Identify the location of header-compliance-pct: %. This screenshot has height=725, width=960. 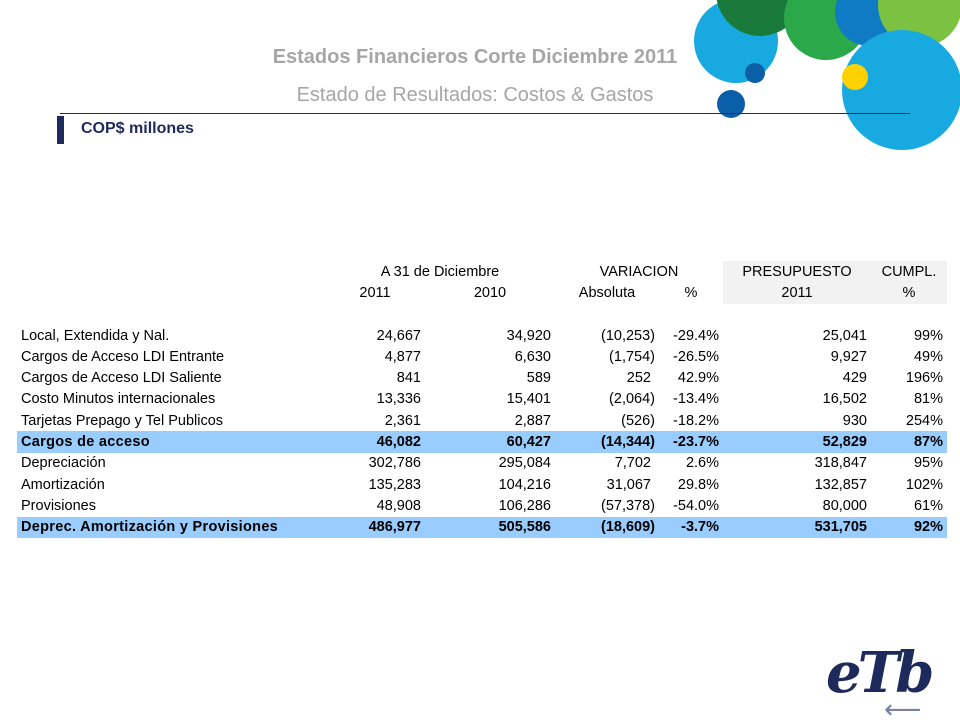
(909, 293).